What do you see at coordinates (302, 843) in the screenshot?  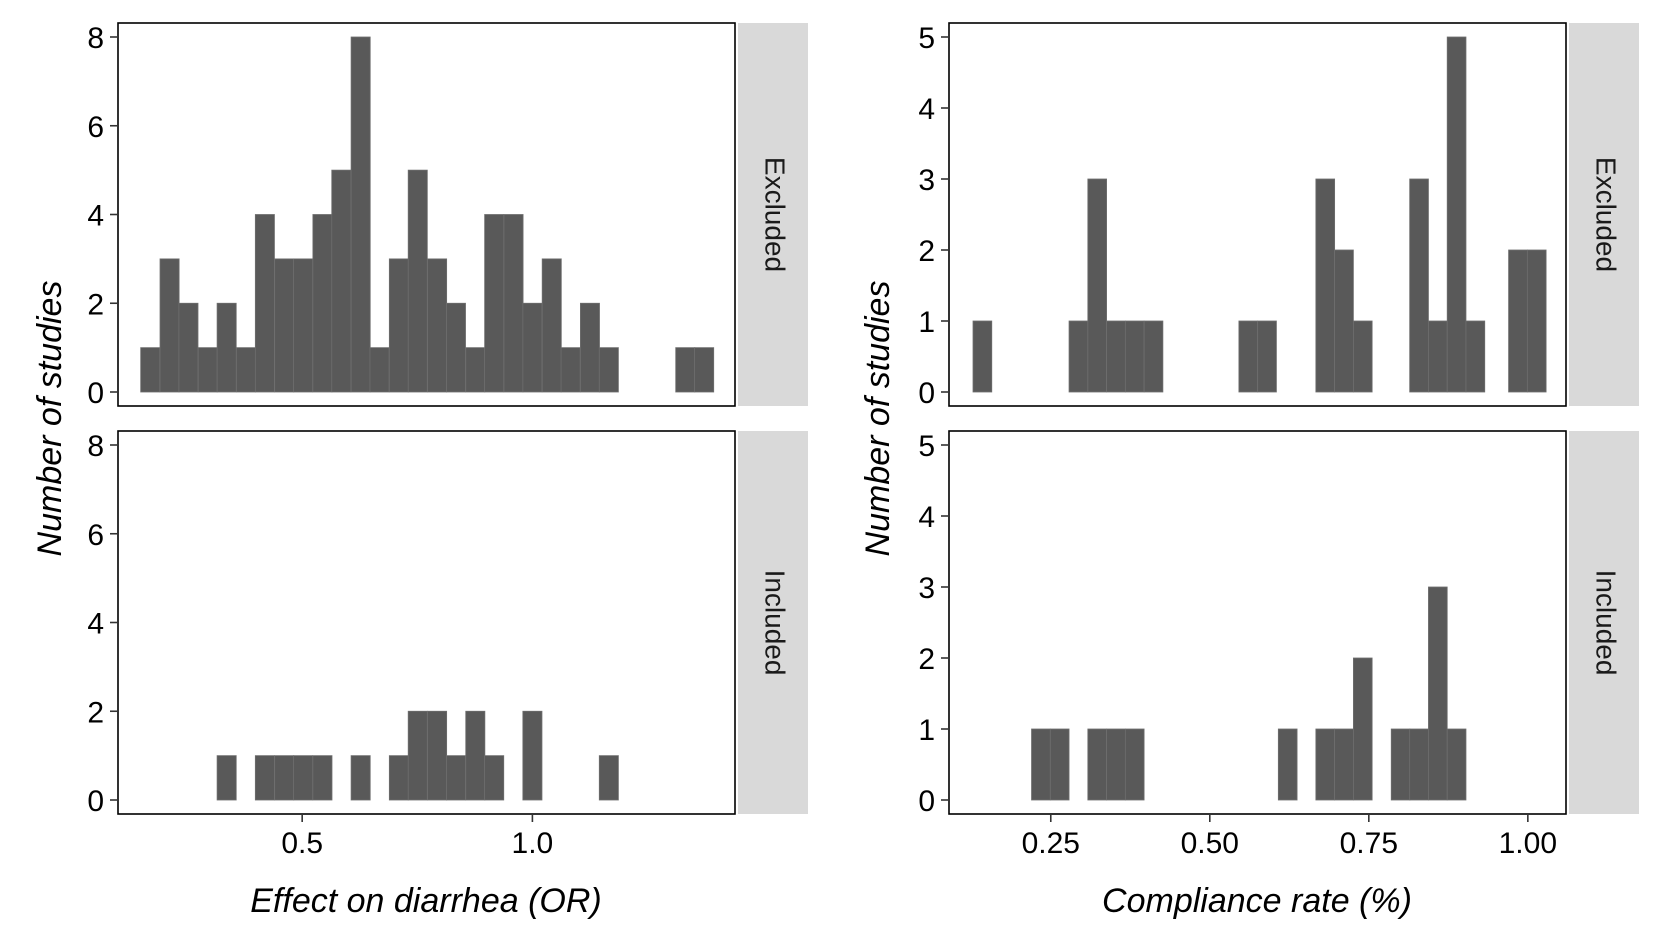 I see `x-tick-label: 0.5` at bounding box center [302, 843].